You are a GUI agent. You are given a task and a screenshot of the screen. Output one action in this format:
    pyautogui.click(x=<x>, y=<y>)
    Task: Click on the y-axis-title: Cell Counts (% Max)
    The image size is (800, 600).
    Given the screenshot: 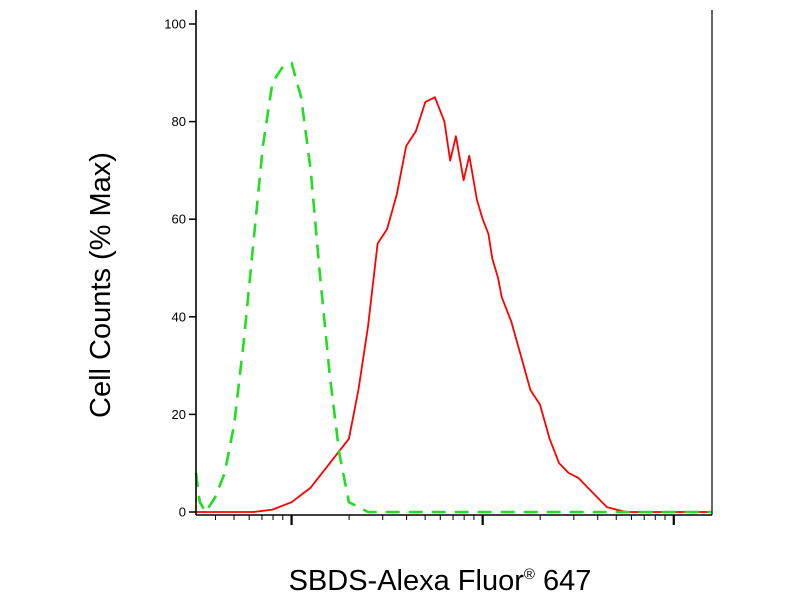 What is the action you would take?
    pyautogui.click(x=101, y=285)
    